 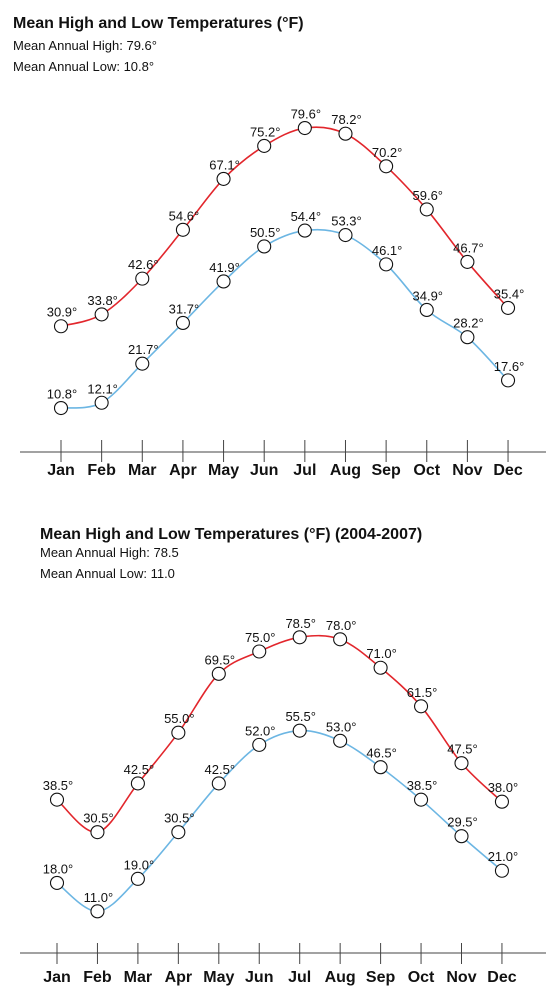 What do you see at coordinates (387, 152) in the screenshot?
I see `high-temperature-data-label: 70.2°` at bounding box center [387, 152].